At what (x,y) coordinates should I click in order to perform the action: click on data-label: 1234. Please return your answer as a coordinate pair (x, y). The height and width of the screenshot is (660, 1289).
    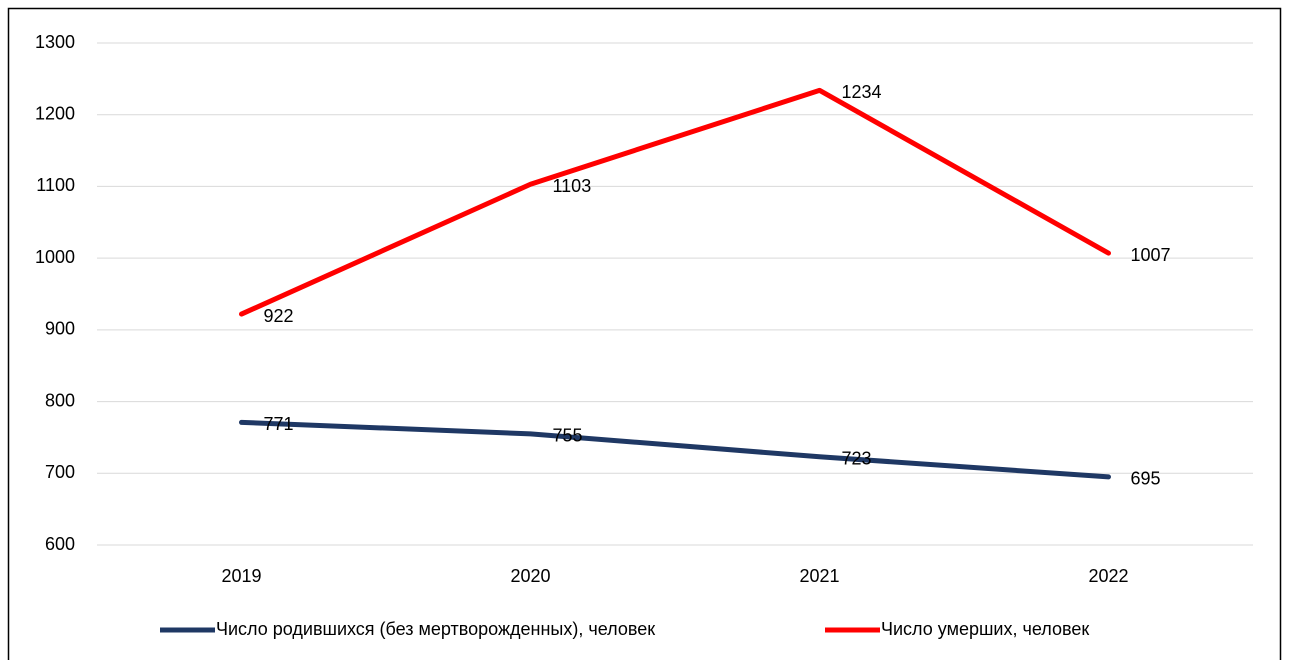
    Looking at the image, I should click on (862, 92).